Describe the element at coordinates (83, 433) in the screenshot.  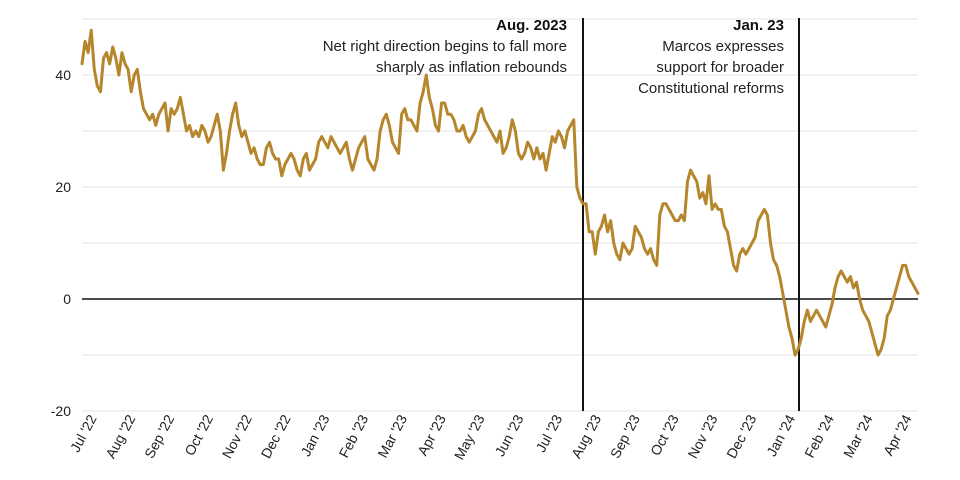
I see `x-tick-label: Jul '22` at that location.